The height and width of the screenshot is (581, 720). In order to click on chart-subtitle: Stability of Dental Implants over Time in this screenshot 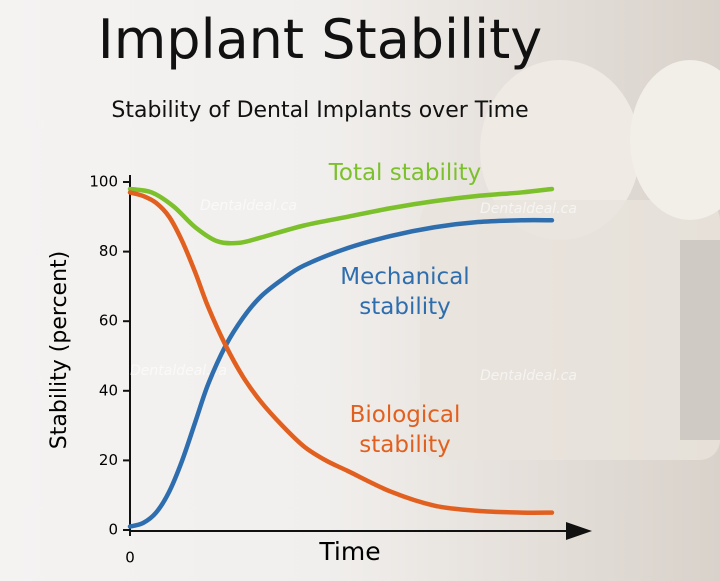, I will do `click(320, 110)`.